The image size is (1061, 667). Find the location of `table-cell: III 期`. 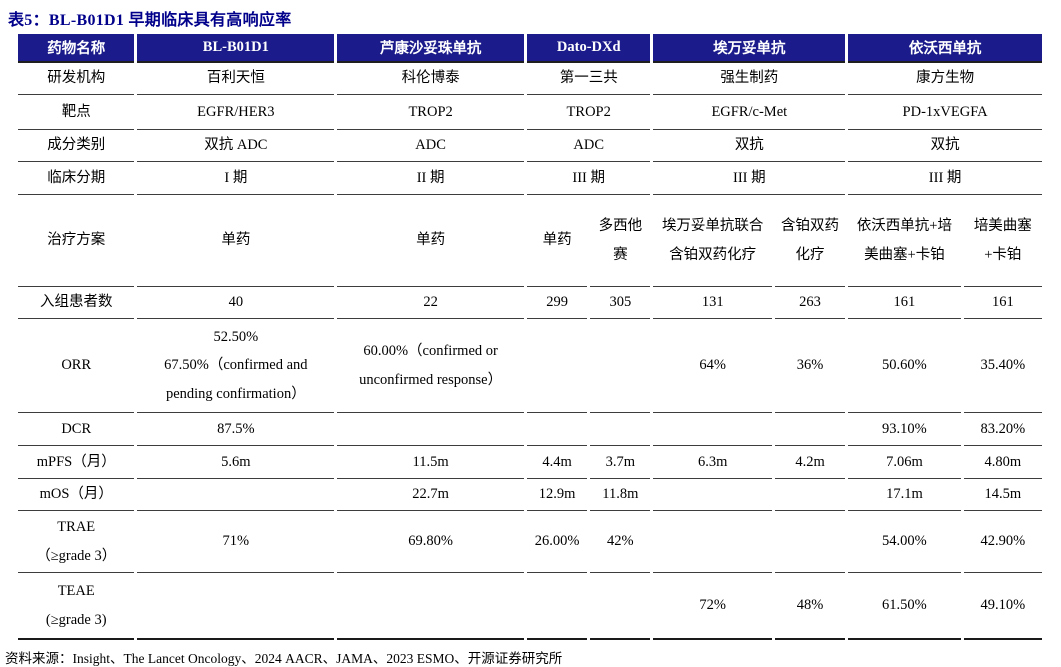

table-cell: III 期 is located at coordinates (945, 178).